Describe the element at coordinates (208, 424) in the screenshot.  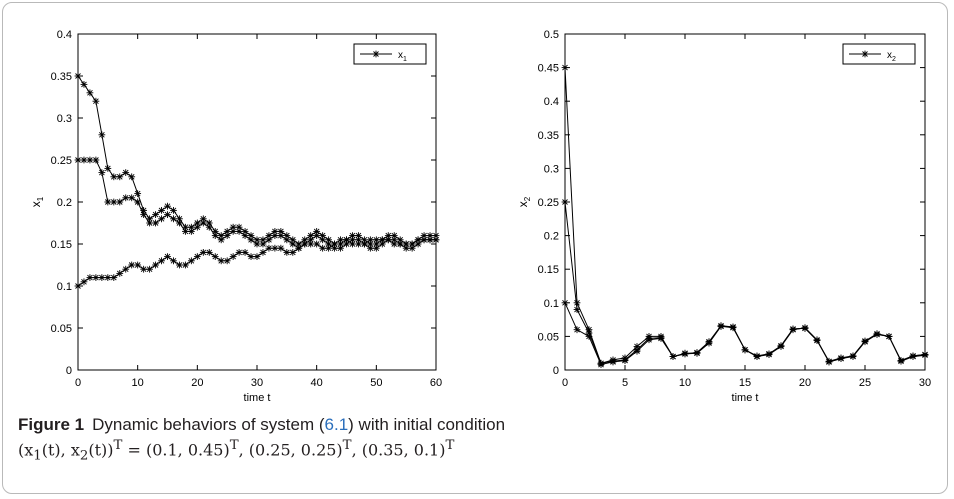
I see `caption-text: Dynamic behaviors of system (` at that location.